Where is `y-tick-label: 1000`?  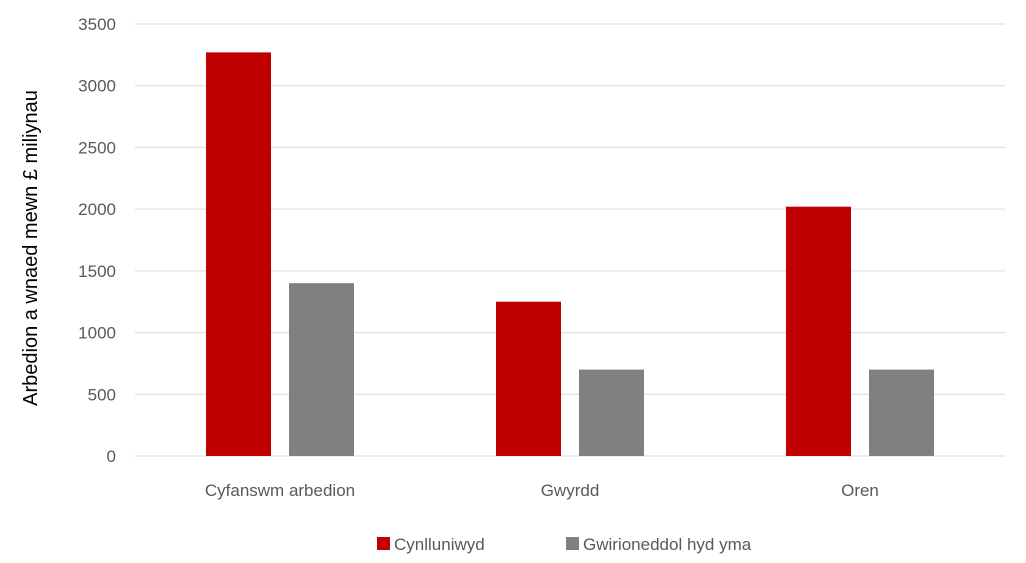
y-tick-label: 1000 is located at coordinates (97, 333).